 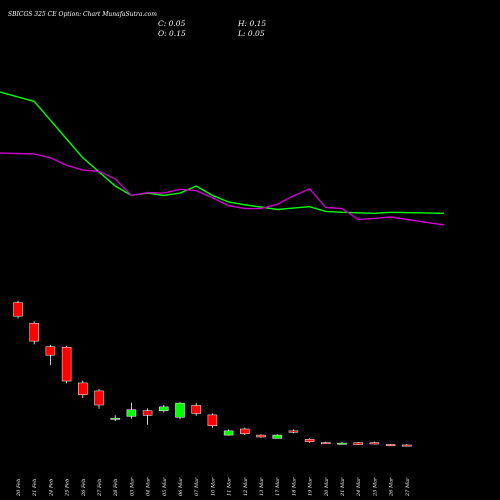 I want to click on x-tick-label: 13 Mar, so click(x=262, y=486).